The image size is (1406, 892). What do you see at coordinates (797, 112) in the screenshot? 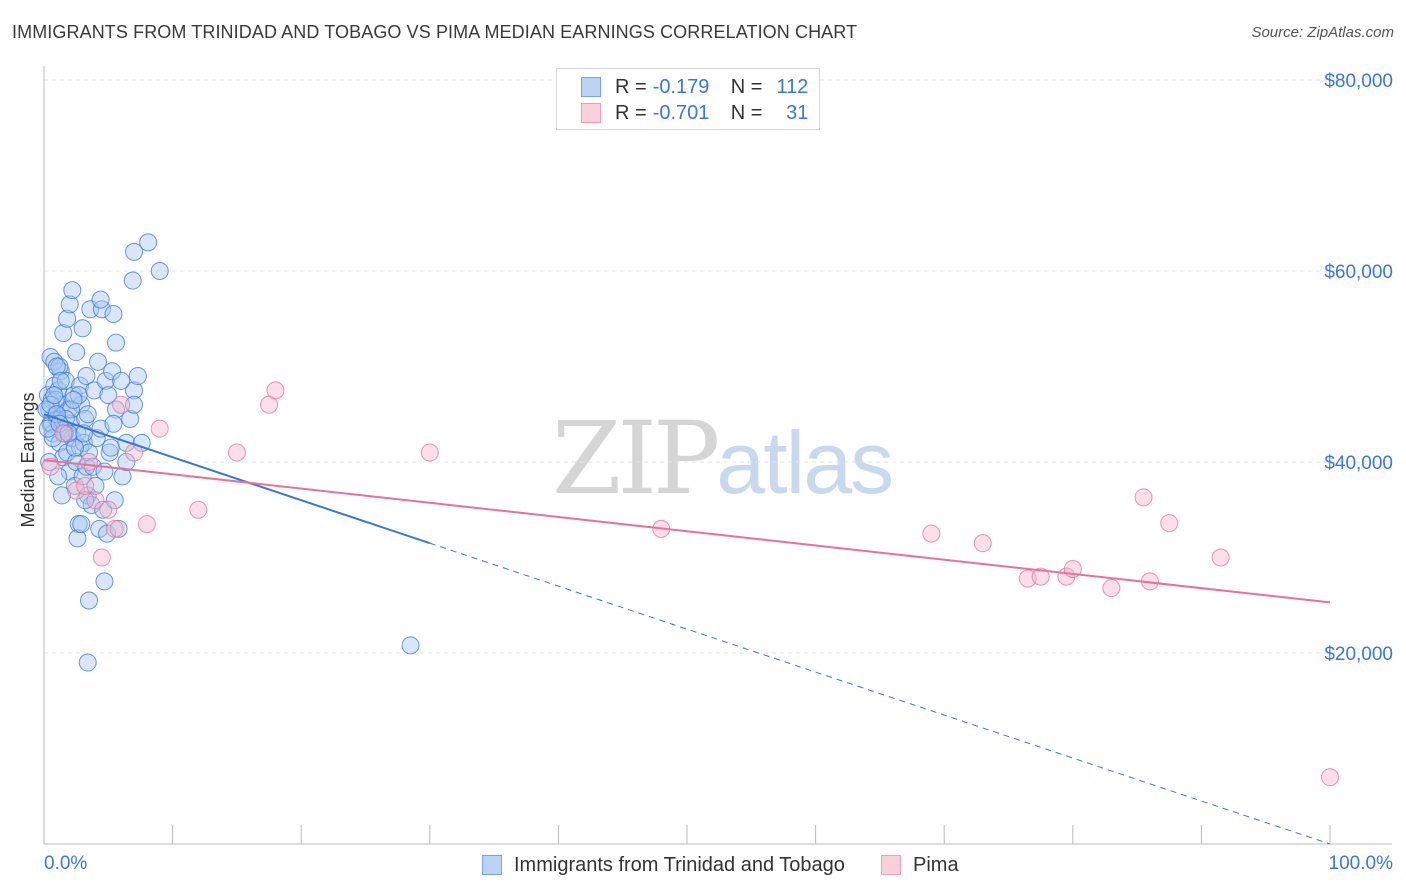
I see `legend-n-value: 31` at bounding box center [797, 112].